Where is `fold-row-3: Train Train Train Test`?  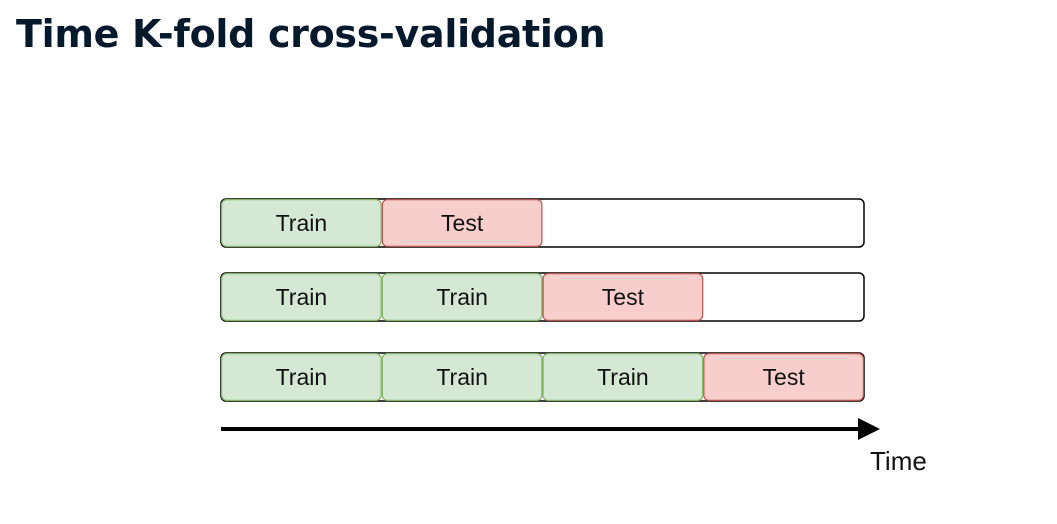
fold-row-3: Train Train Train Test is located at coordinates (542, 377).